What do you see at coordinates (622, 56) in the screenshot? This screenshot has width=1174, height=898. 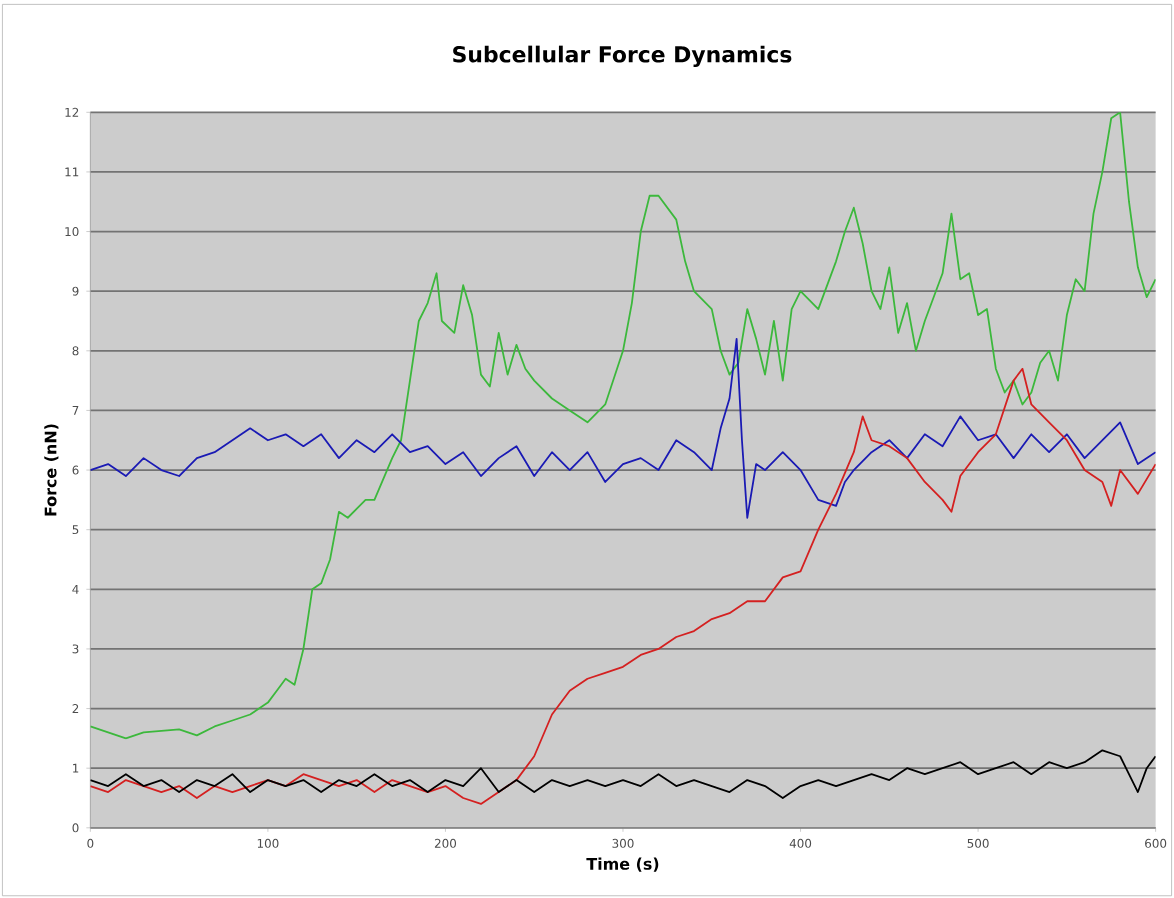 I see `chart-title: Subcellular Force Dynamics` at bounding box center [622, 56].